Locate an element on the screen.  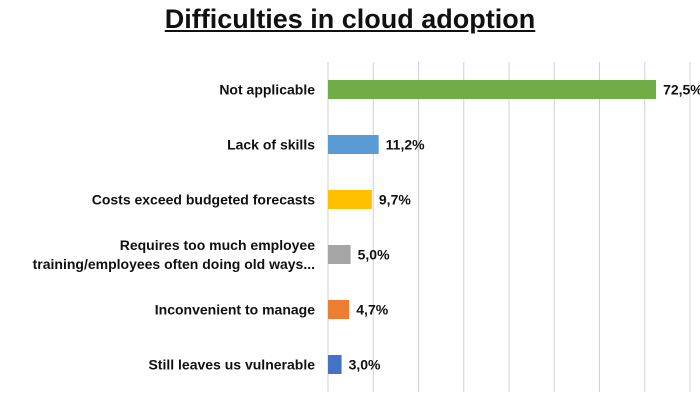
category-label: Requires too much employee is located at coordinates (217, 245).